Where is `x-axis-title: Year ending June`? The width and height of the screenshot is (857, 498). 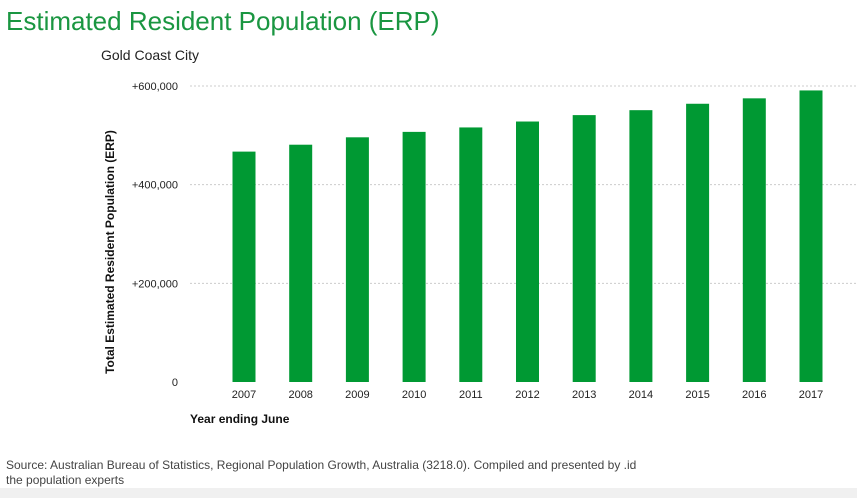 x-axis-title: Year ending June is located at coordinates (240, 419).